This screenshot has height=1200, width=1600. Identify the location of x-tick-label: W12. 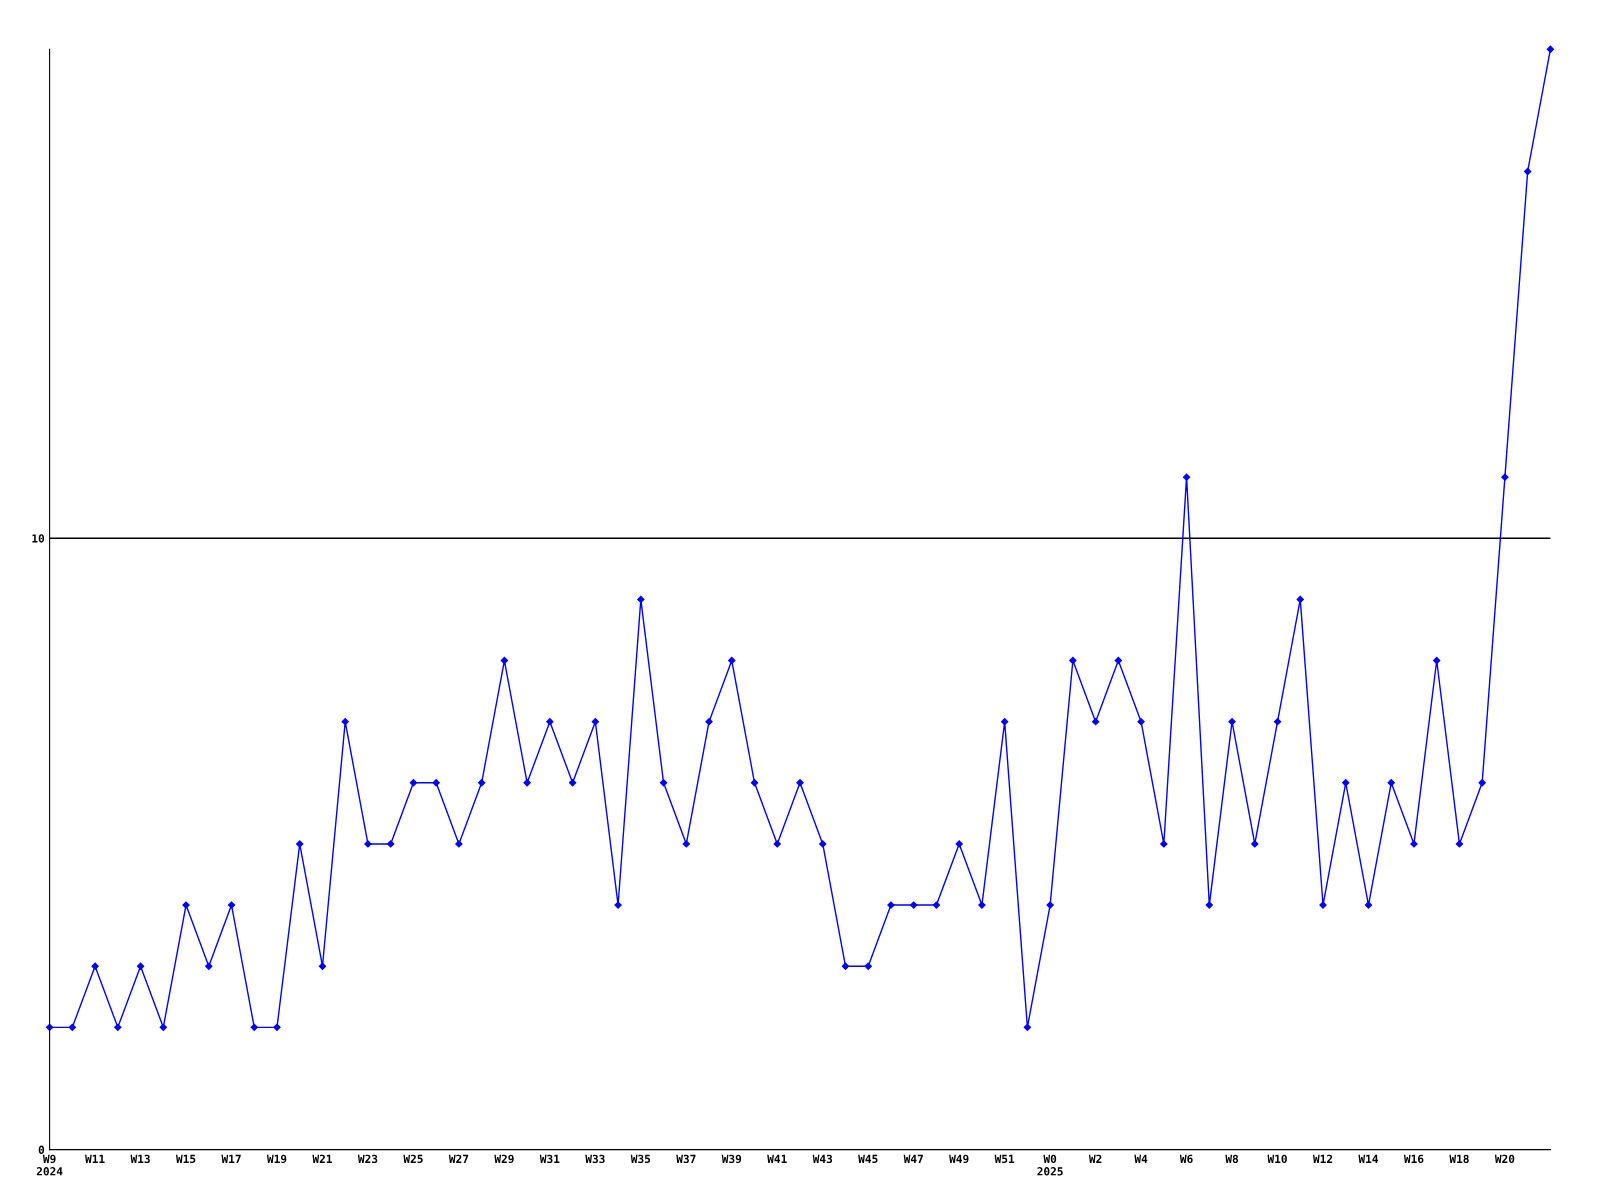
(1322, 1158).